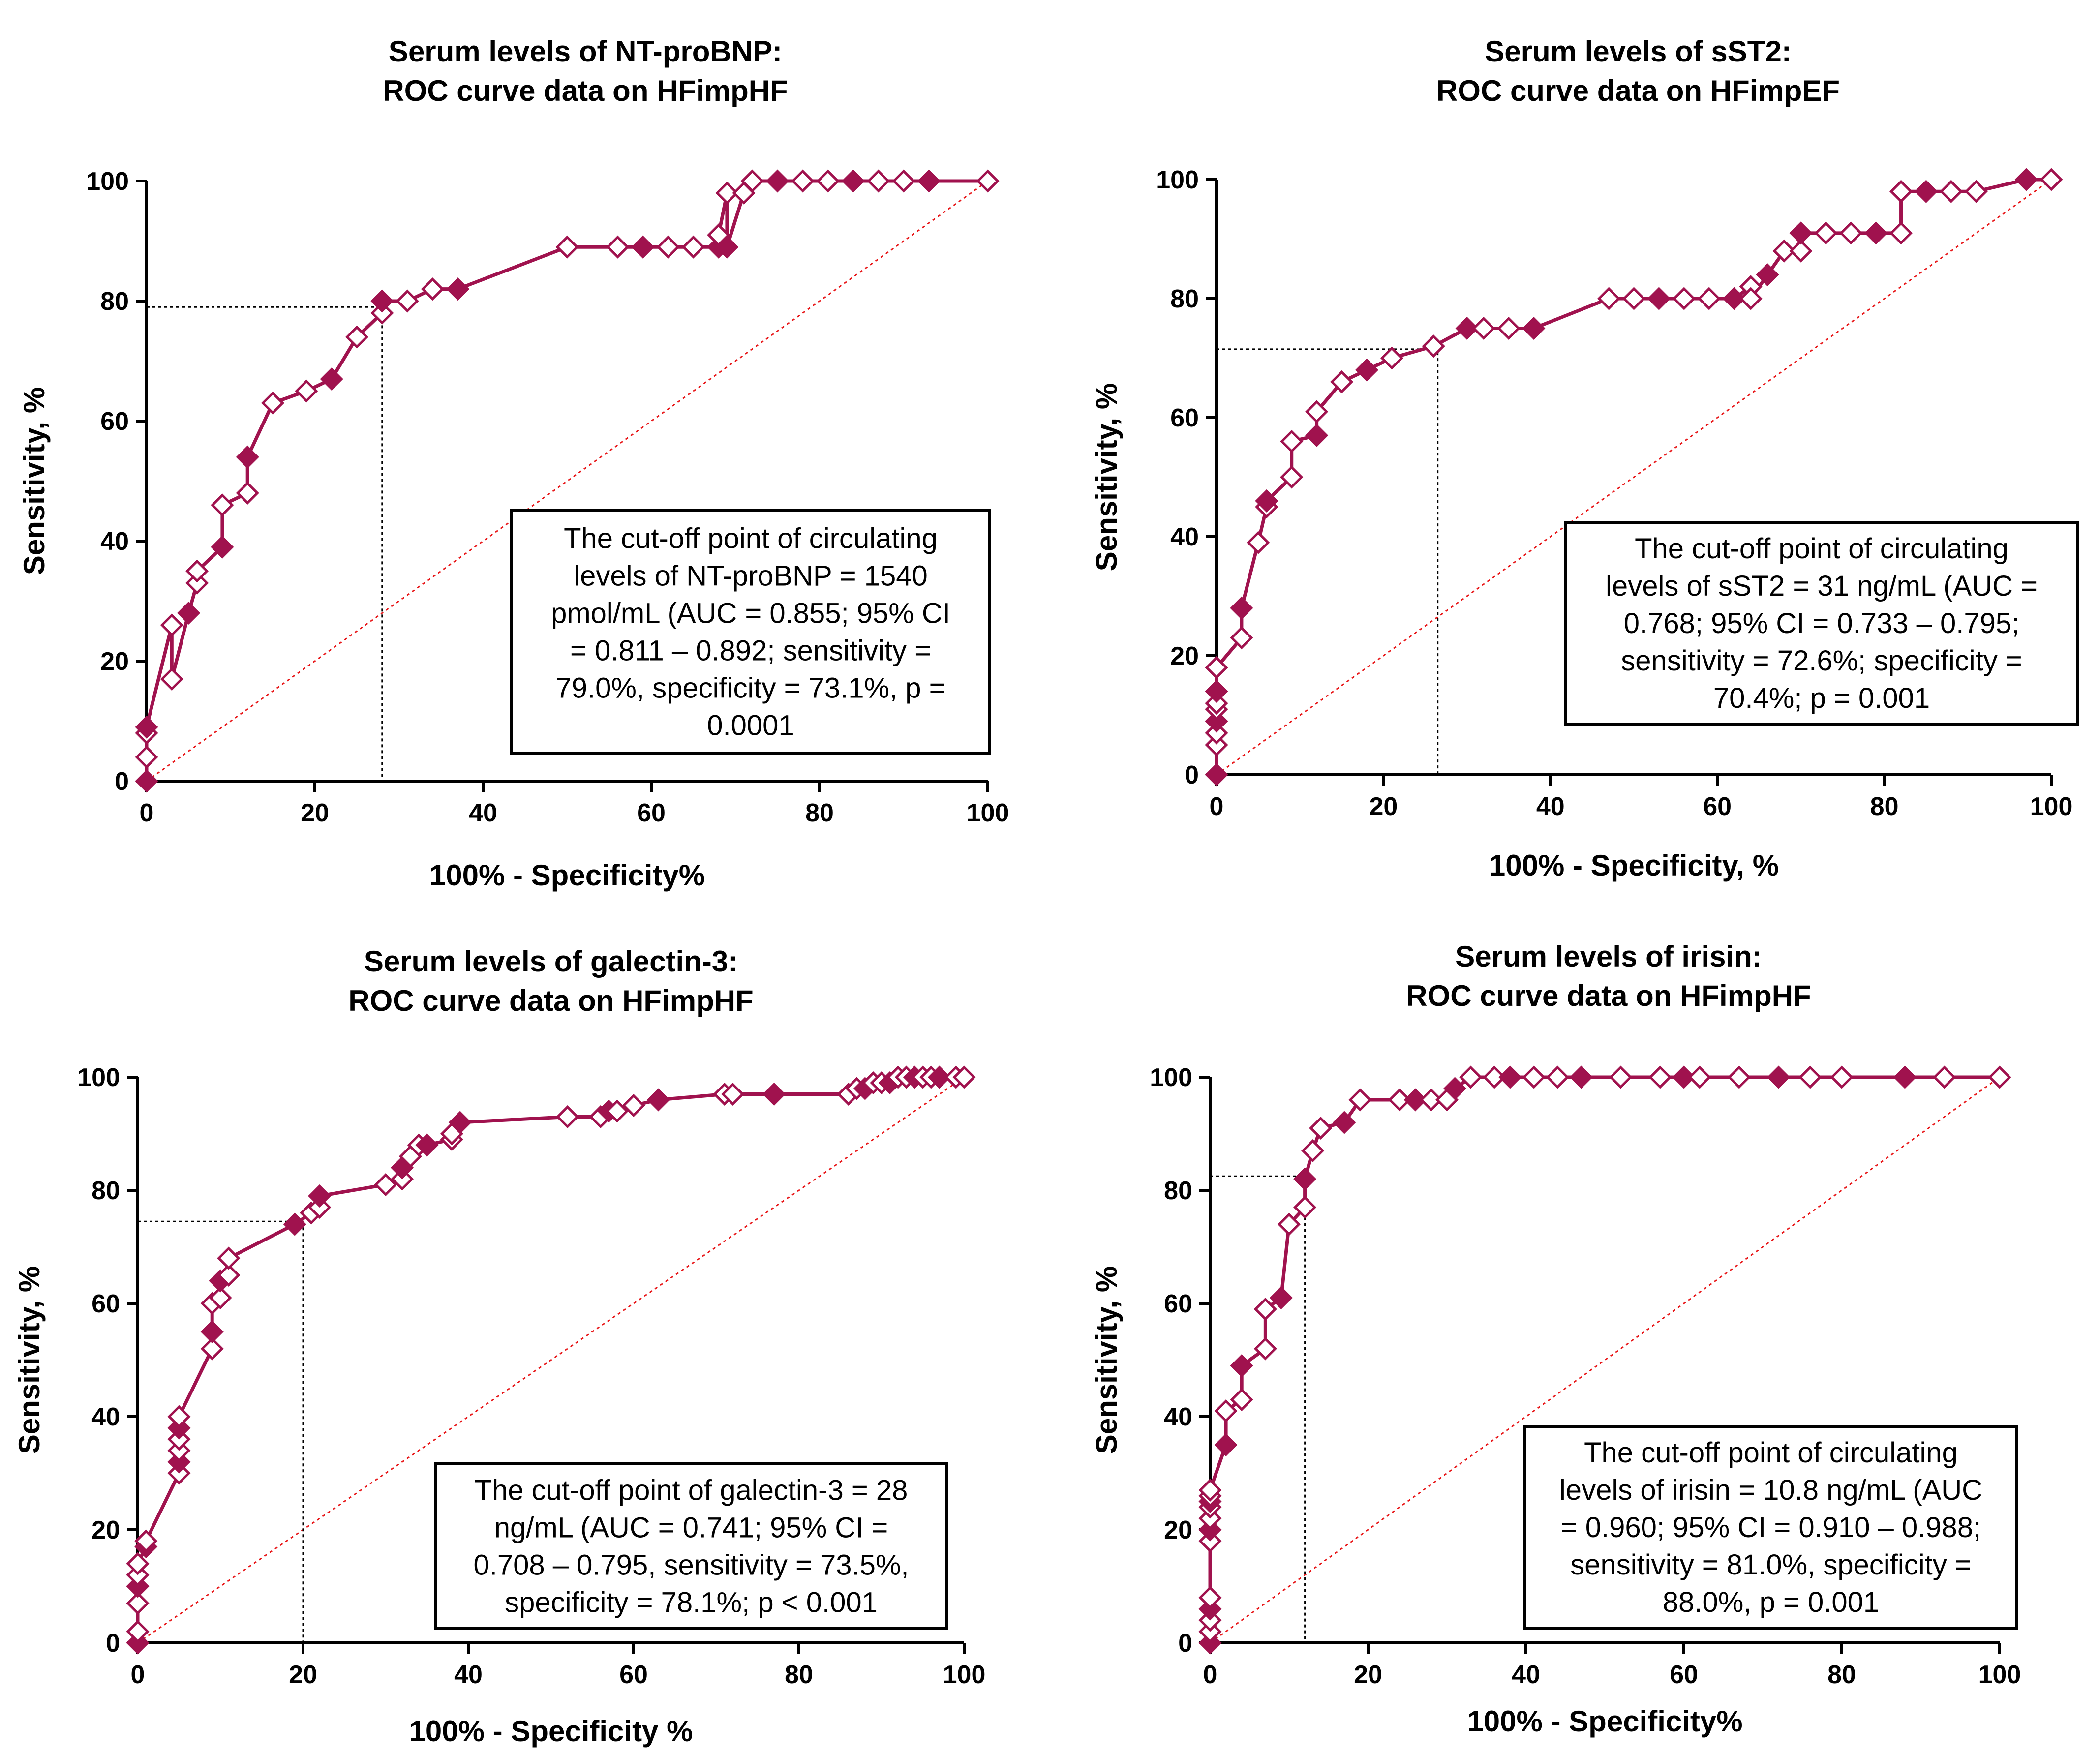 The image size is (2100, 1755). I want to click on annotation-line: specificity = 78.1%; p < 0.001, so click(692, 1603).